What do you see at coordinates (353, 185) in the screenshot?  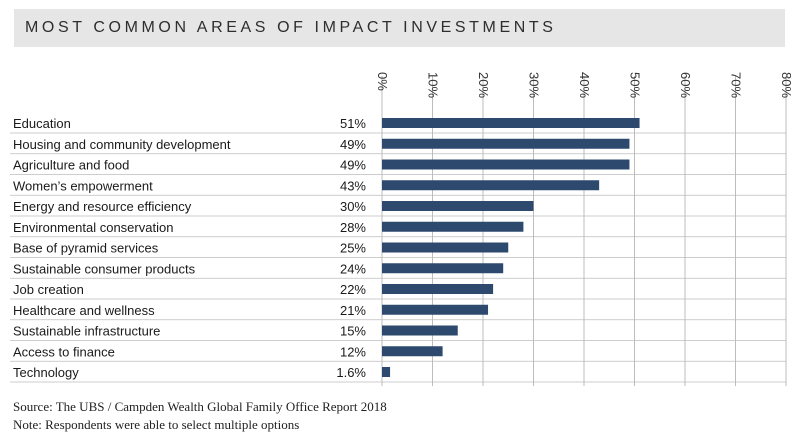 I see `value-label: 43%` at bounding box center [353, 185].